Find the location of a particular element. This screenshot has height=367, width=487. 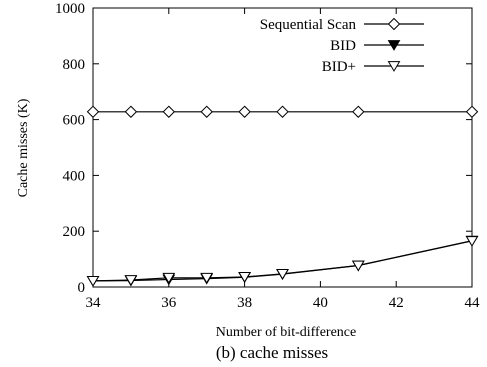

y-axis-title: Cache misses (K) is located at coordinates (23, 147).